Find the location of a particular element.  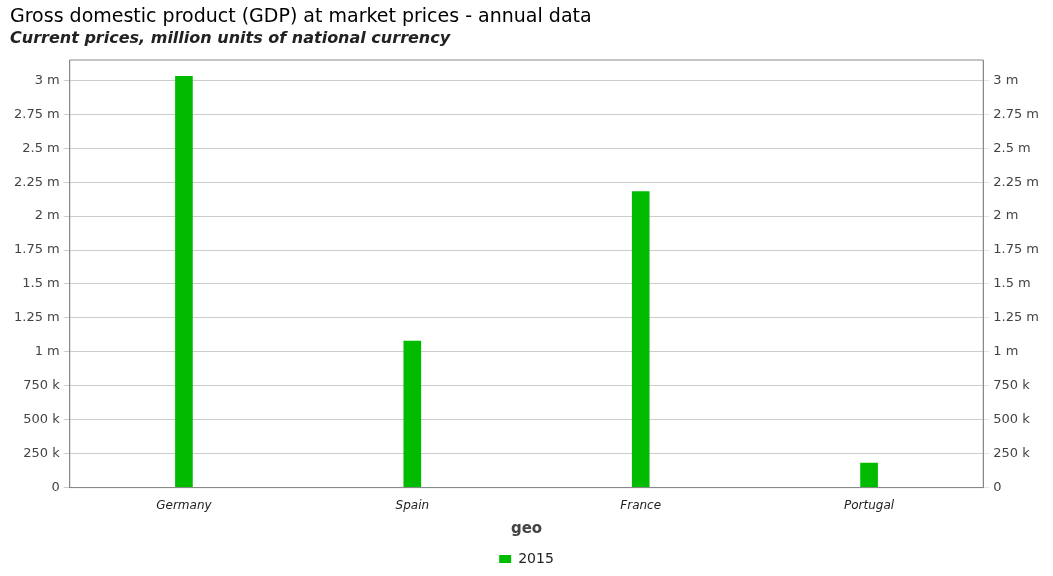

y2-tick-label: 1.5 m is located at coordinates (1012, 283).